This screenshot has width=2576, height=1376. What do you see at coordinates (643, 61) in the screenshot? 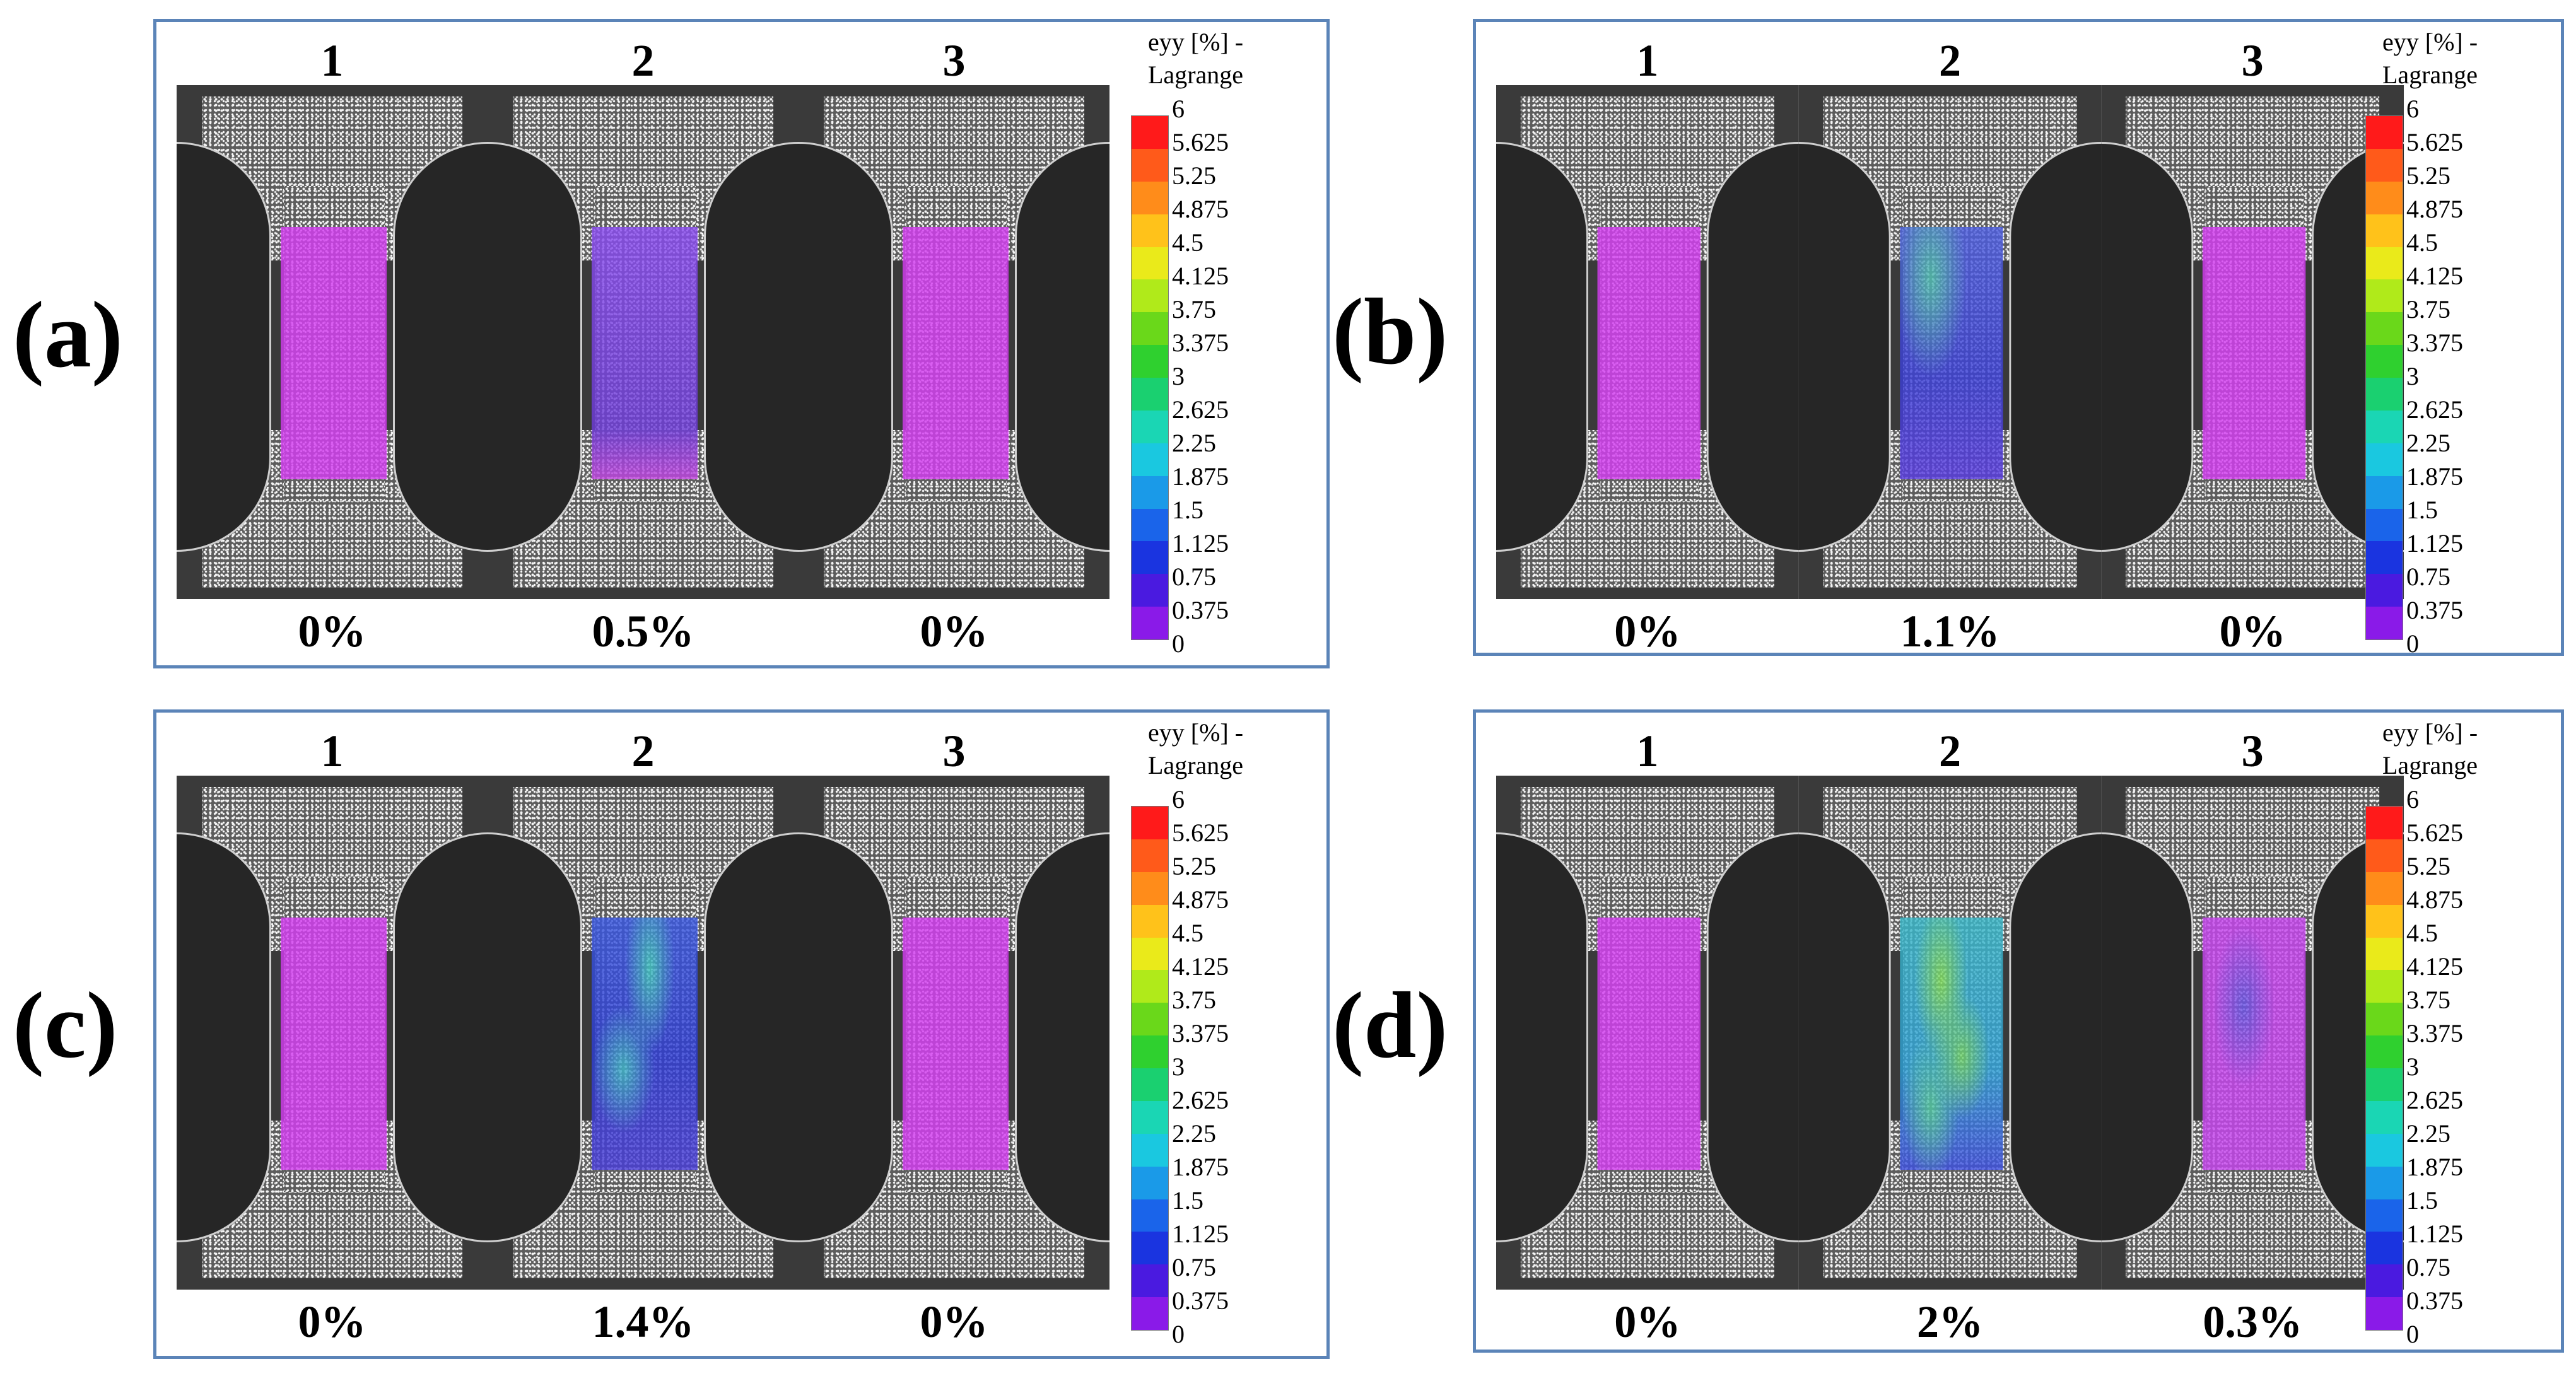
I see `specimen-number: 2` at bounding box center [643, 61].